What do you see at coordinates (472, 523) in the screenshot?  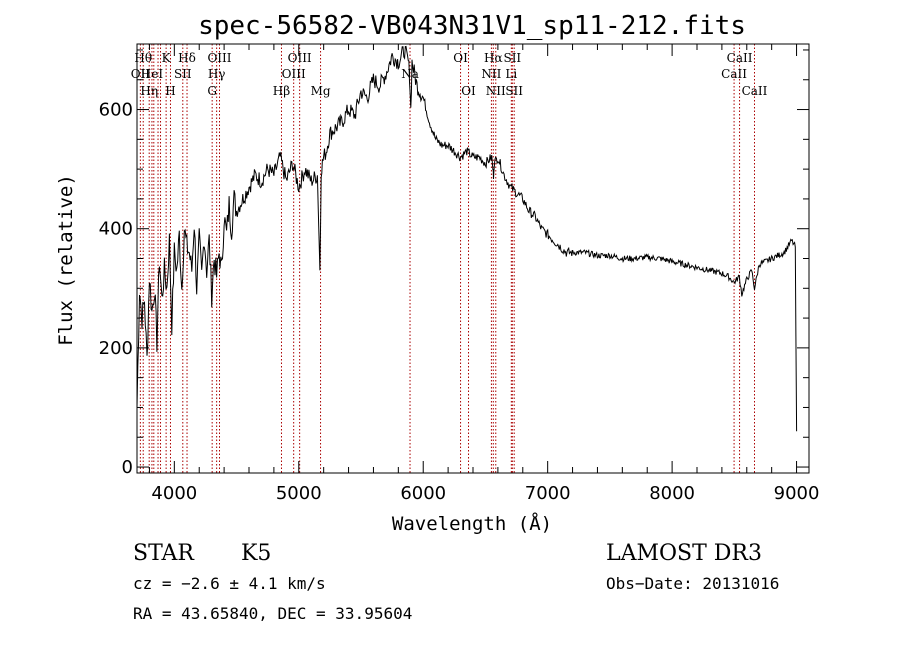 I see `x-axis-label: Wavelength (Å)` at bounding box center [472, 523].